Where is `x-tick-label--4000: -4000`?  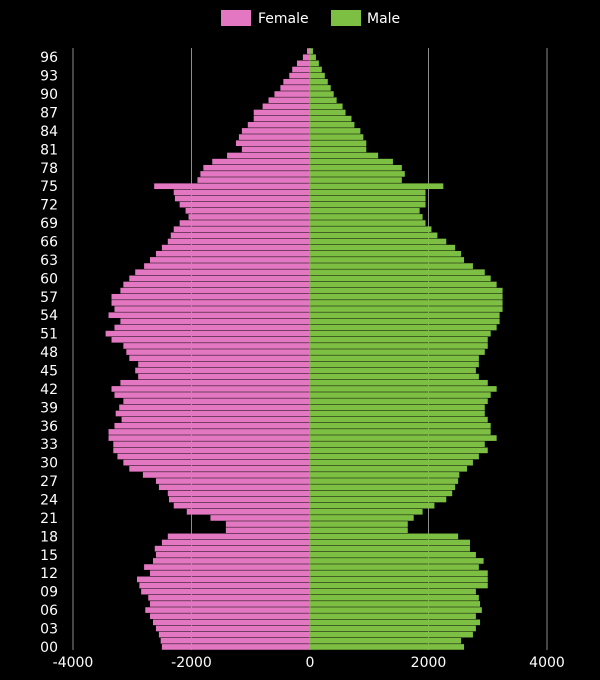
x-tick-label--4000: -4000 is located at coordinates (73, 663).